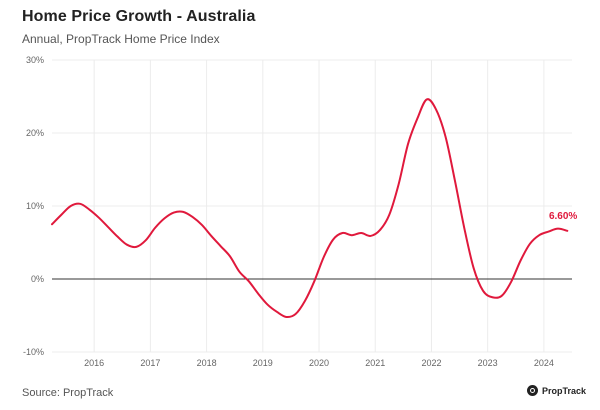 The image size is (600, 410). I want to click on y-tick-label: 10%, so click(35, 206).